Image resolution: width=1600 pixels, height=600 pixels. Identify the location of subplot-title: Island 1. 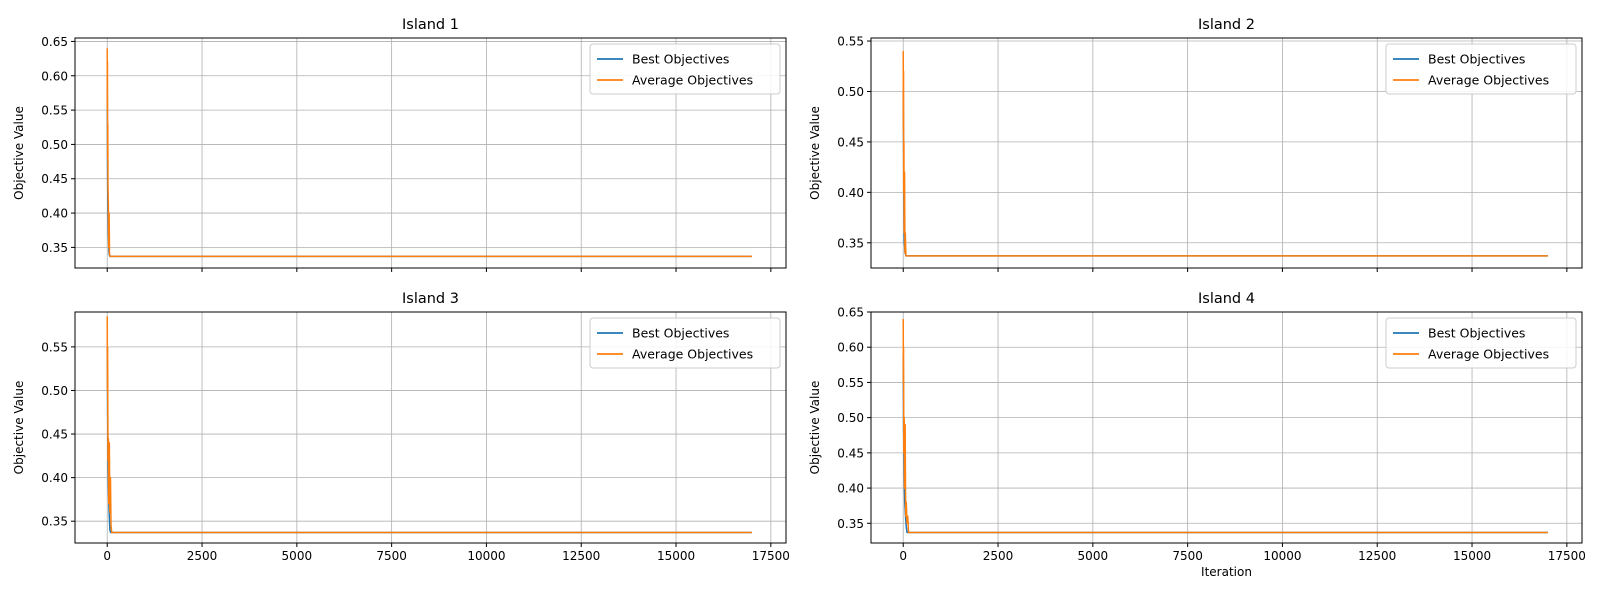
(430, 25).